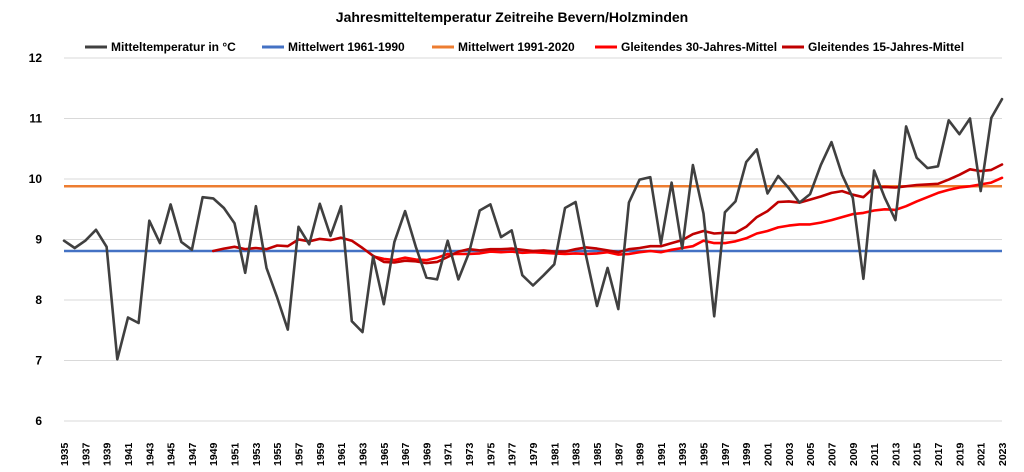 This screenshot has width=1024, height=472. I want to click on y-tick-label: 8, so click(38, 300).